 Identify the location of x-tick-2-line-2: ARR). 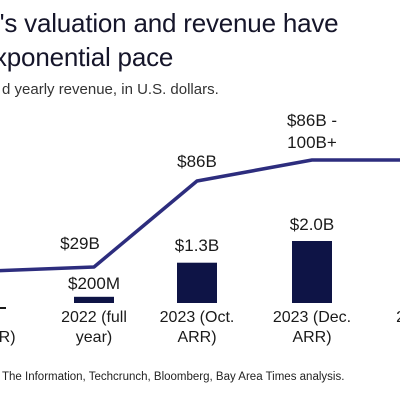
(196, 337).